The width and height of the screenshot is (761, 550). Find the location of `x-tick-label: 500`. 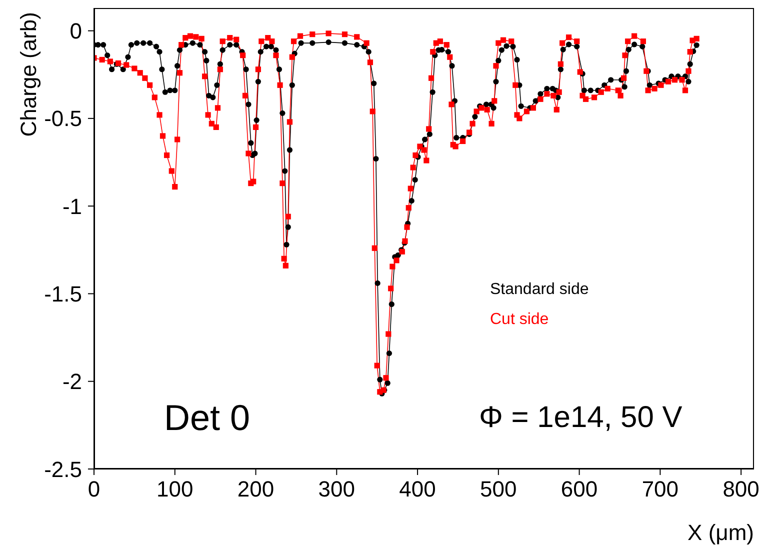

x-tick-label: 500 is located at coordinates (498, 489).